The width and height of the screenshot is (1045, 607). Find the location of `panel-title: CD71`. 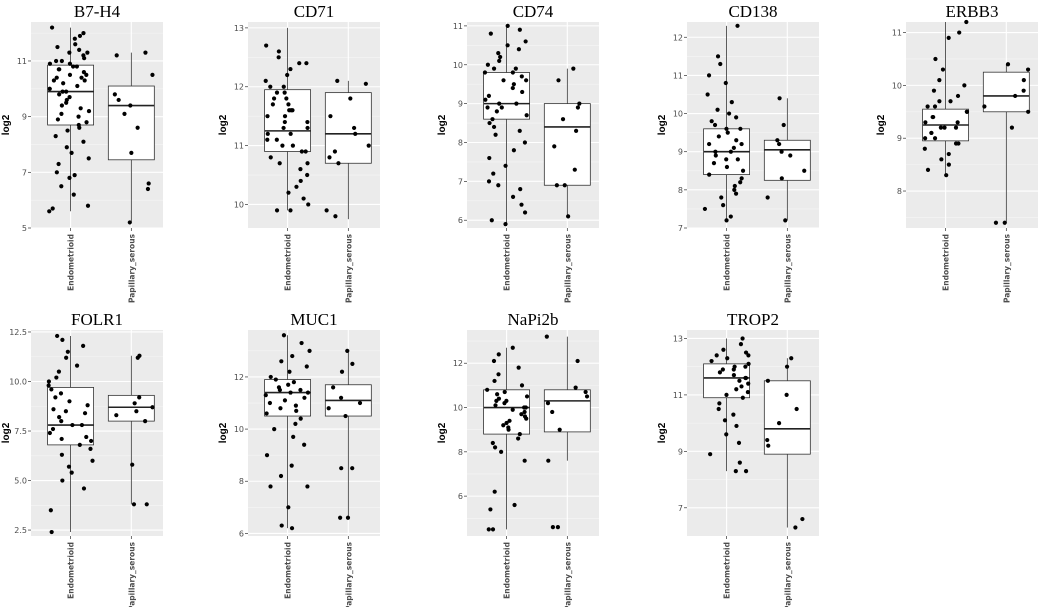

panel-title: CD71 is located at coordinates (314, 11).